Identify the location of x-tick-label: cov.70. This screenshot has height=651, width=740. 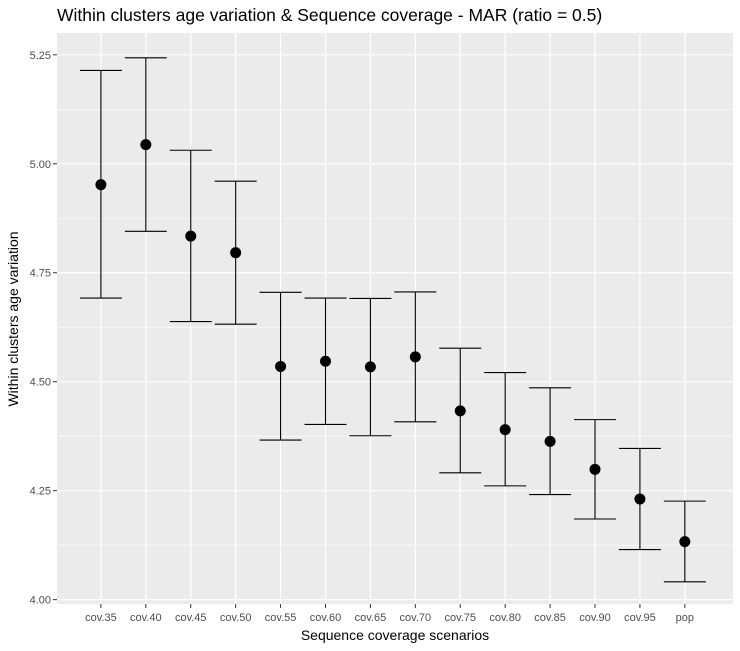
(416, 618).